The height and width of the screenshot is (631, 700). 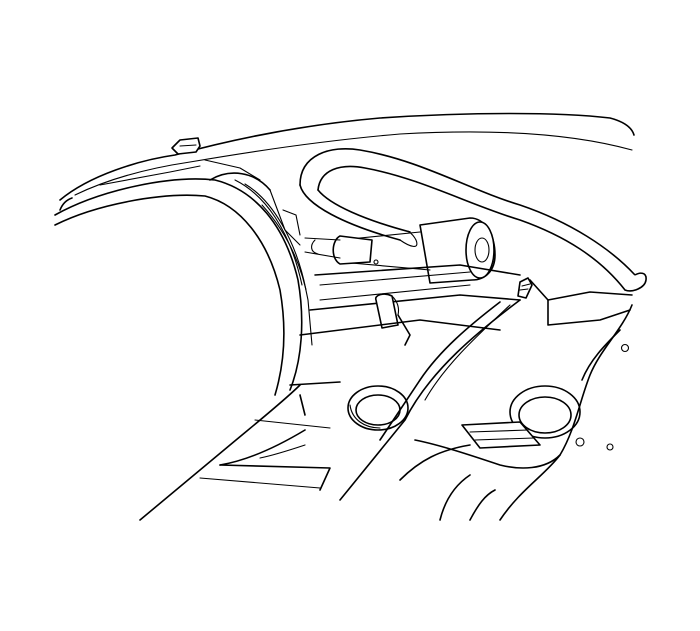 I want to click on vacuum-hose, so click(x=473, y=220).